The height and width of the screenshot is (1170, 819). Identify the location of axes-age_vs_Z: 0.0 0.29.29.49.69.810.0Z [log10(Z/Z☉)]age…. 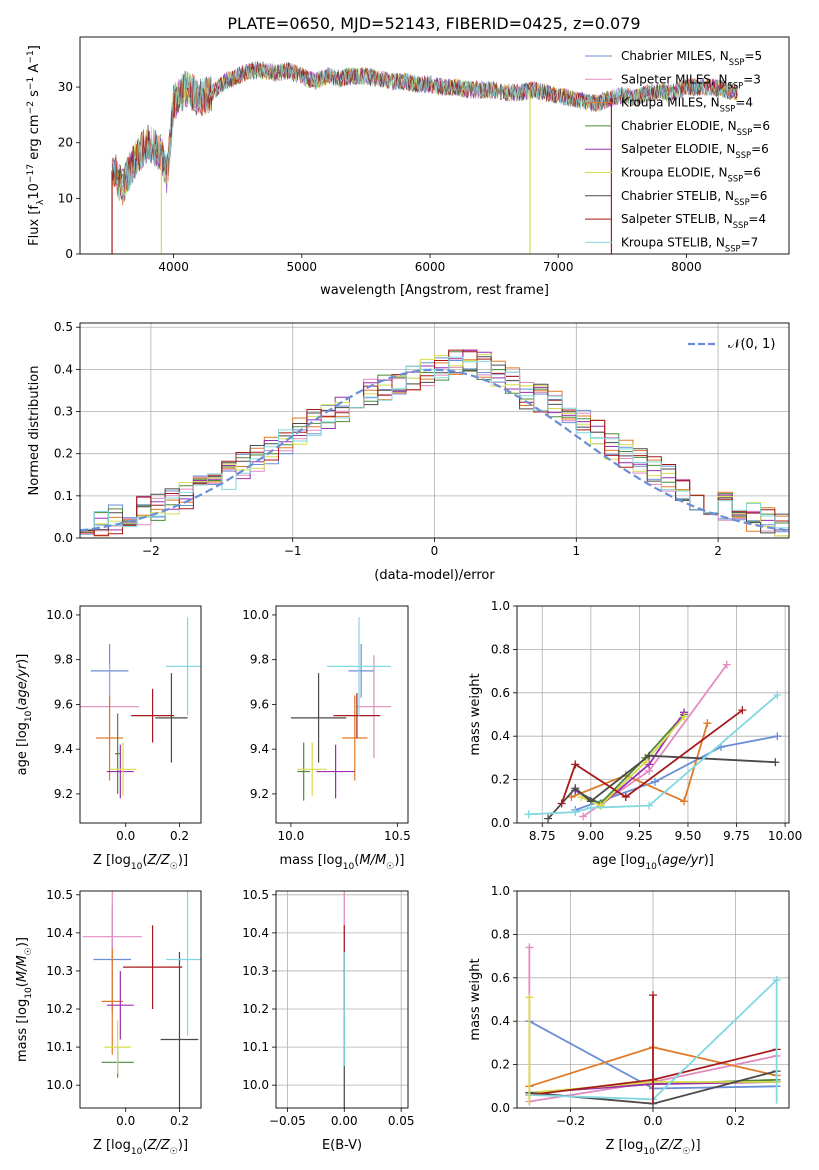
(108, 738).